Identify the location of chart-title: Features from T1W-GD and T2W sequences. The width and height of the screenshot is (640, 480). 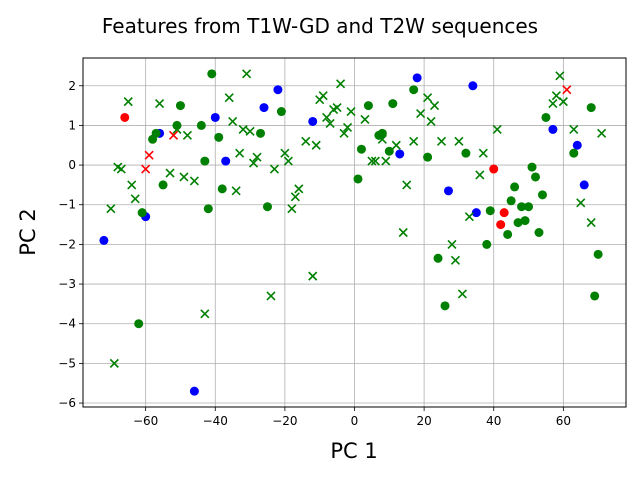
(320, 26).